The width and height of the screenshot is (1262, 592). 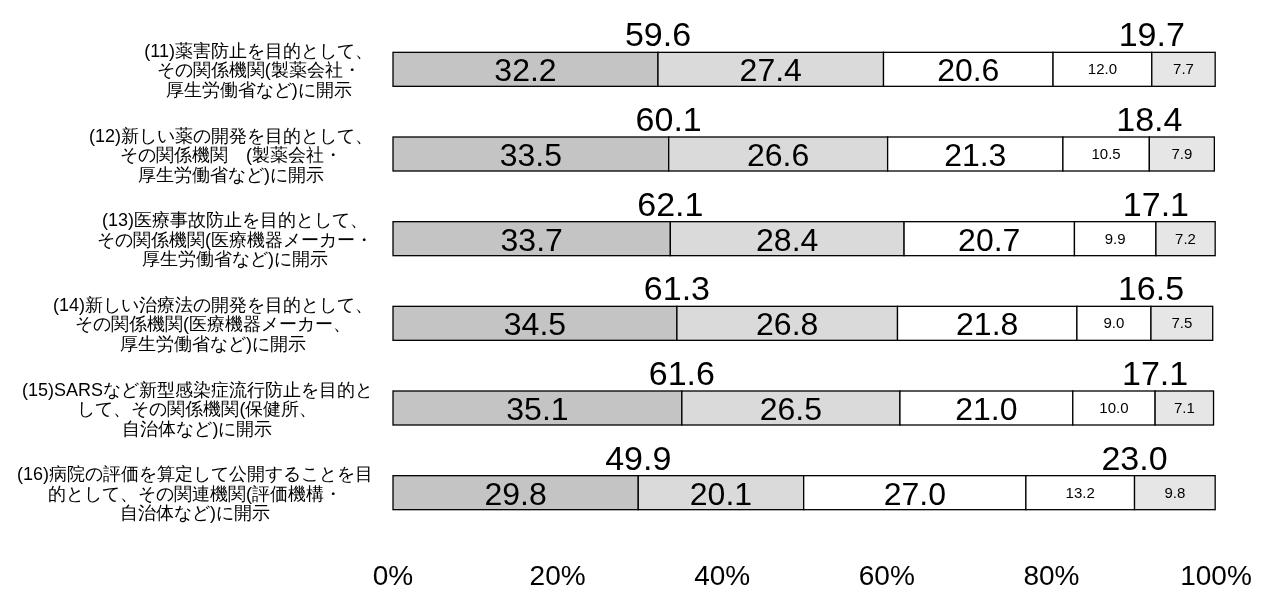 I want to click on data-label: 7.5, so click(x=1182, y=323).